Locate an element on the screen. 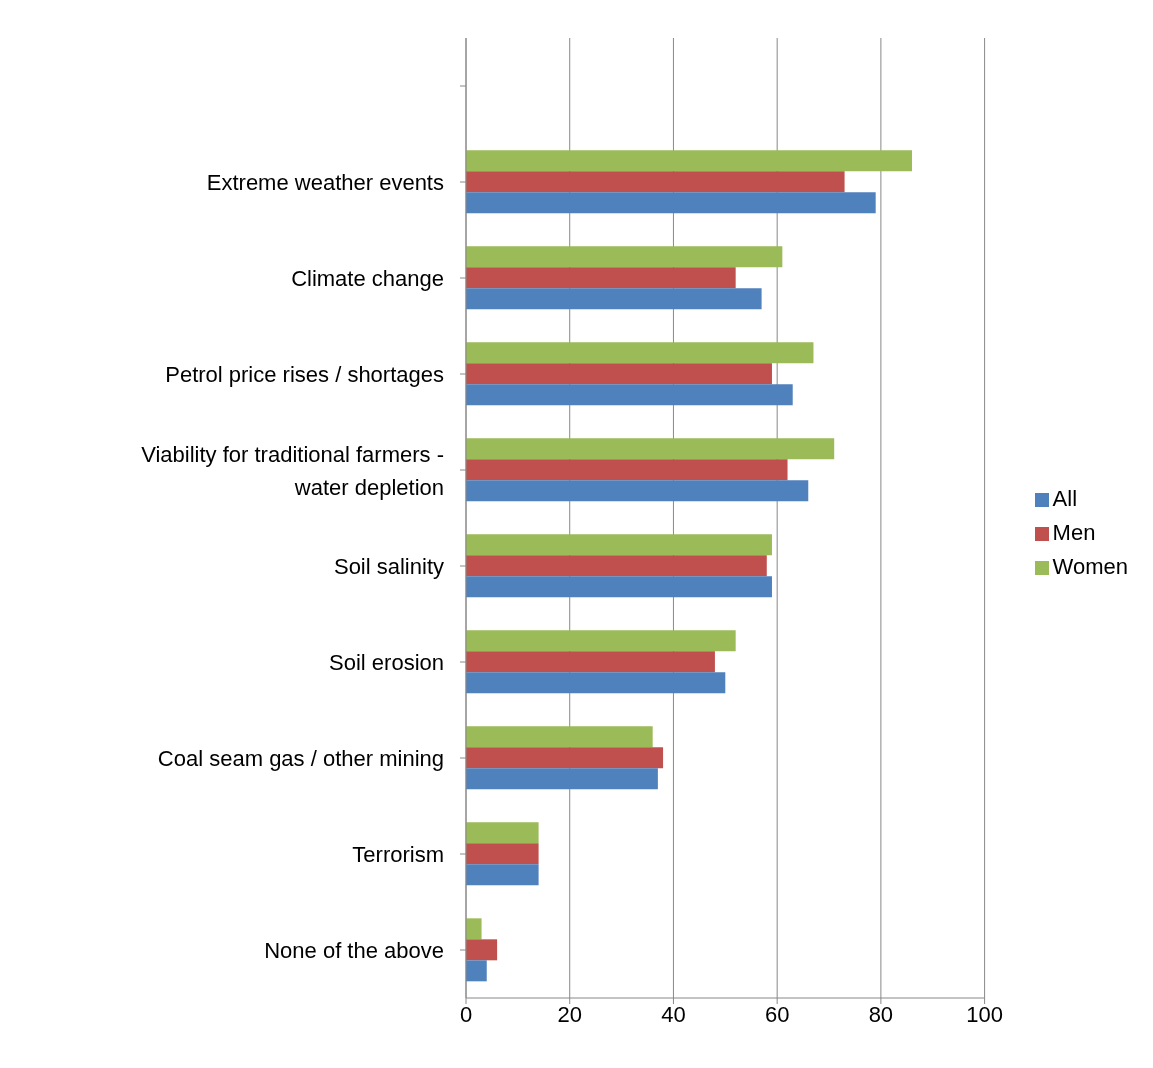 The width and height of the screenshot is (1153, 1068). y-tick-label: Petrol price rises / shortages is located at coordinates (304, 374).